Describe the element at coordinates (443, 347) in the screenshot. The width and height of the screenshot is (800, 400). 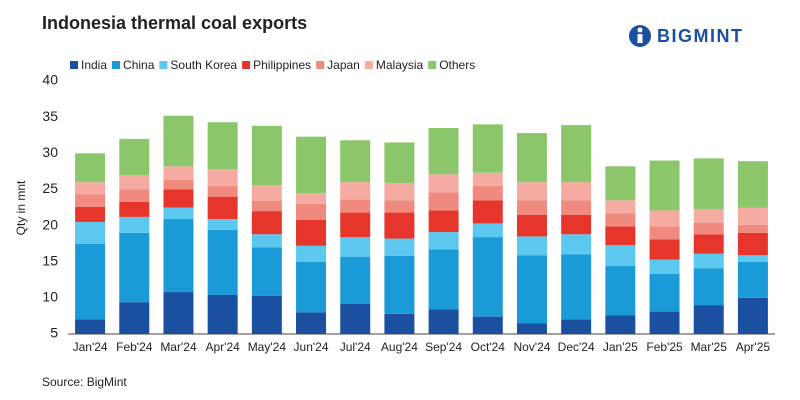
I see `x-tick-label: Sep'24` at that location.